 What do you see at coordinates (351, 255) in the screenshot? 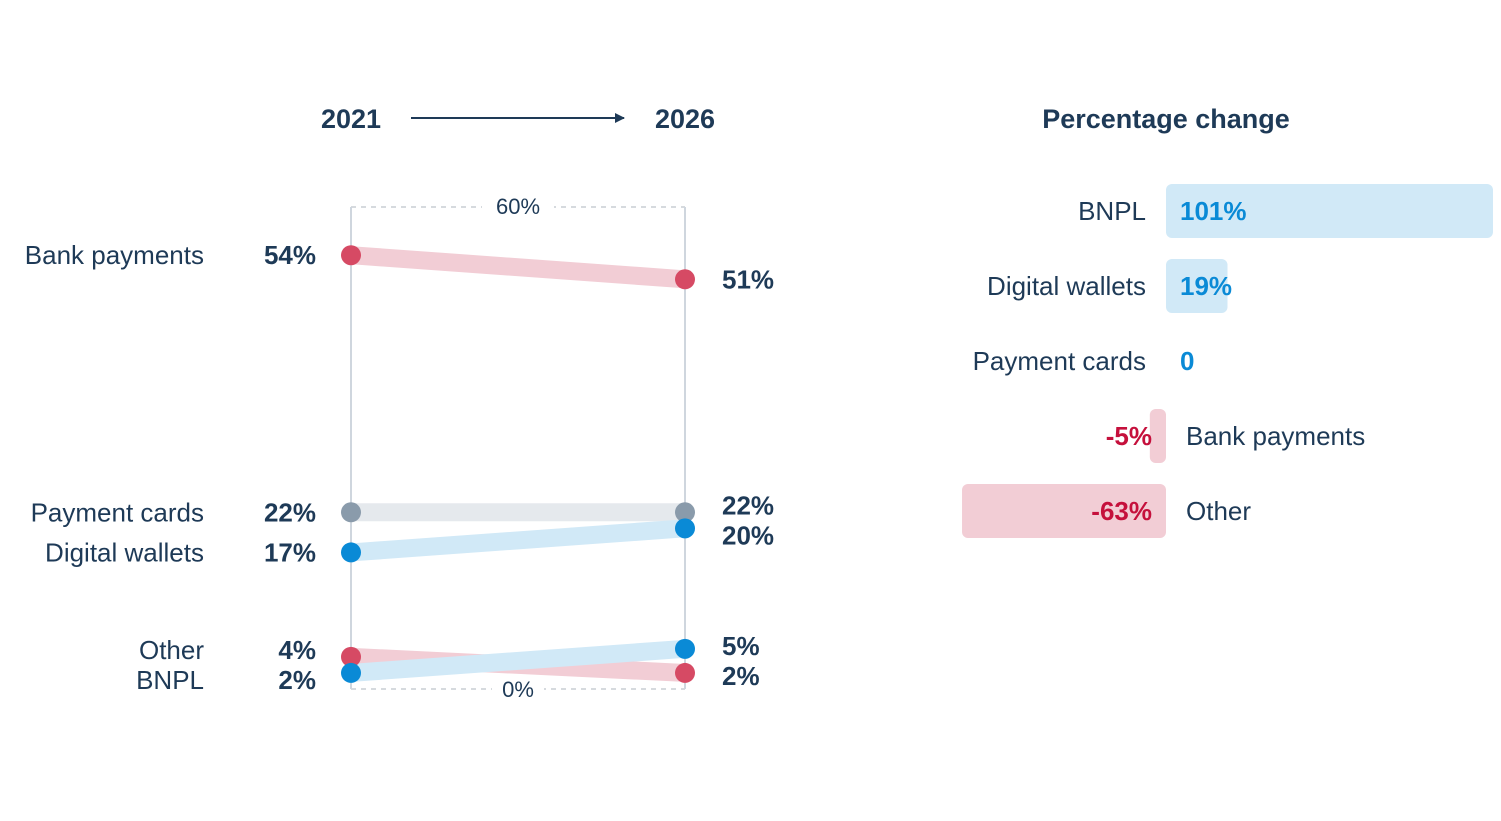
I see `dot-2021-bank-payments` at bounding box center [351, 255].